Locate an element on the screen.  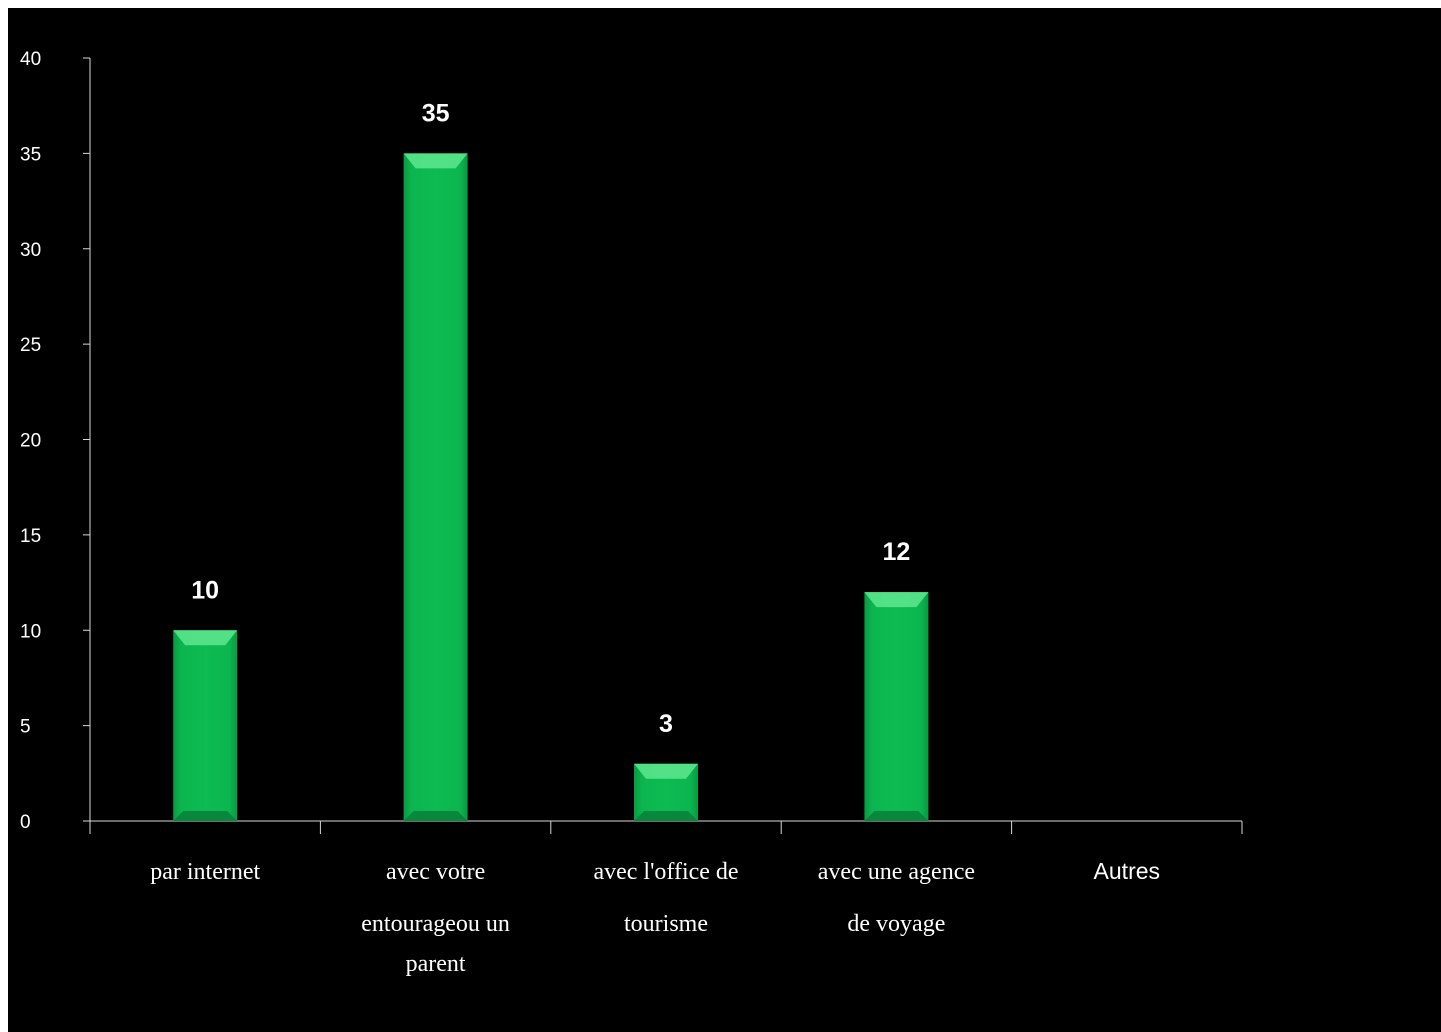
y-tick-label: 5 is located at coordinates (25, 727).